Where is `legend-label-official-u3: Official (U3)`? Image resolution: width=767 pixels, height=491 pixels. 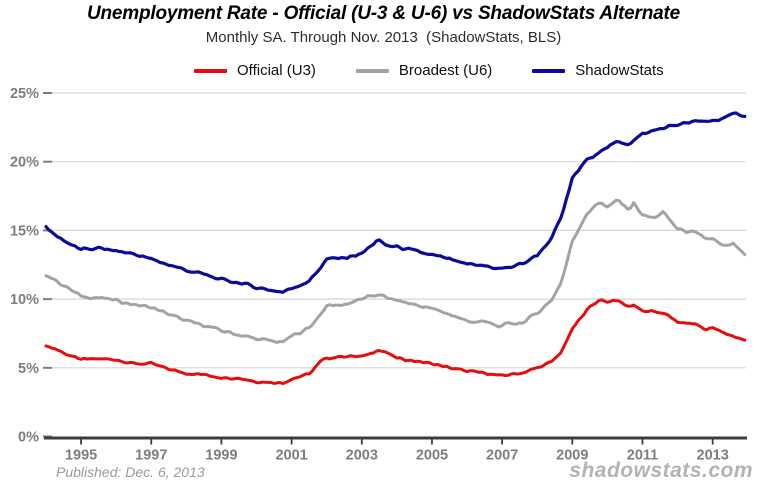
legend-label-official-u3: Official (U3) is located at coordinates (276, 70).